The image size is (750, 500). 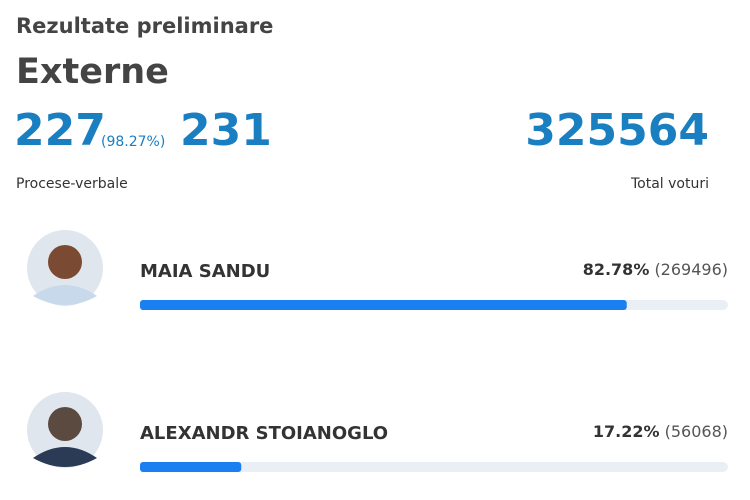 What do you see at coordinates (617, 130) in the screenshot?
I see `total-votes: 325564` at bounding box center [617, 130].